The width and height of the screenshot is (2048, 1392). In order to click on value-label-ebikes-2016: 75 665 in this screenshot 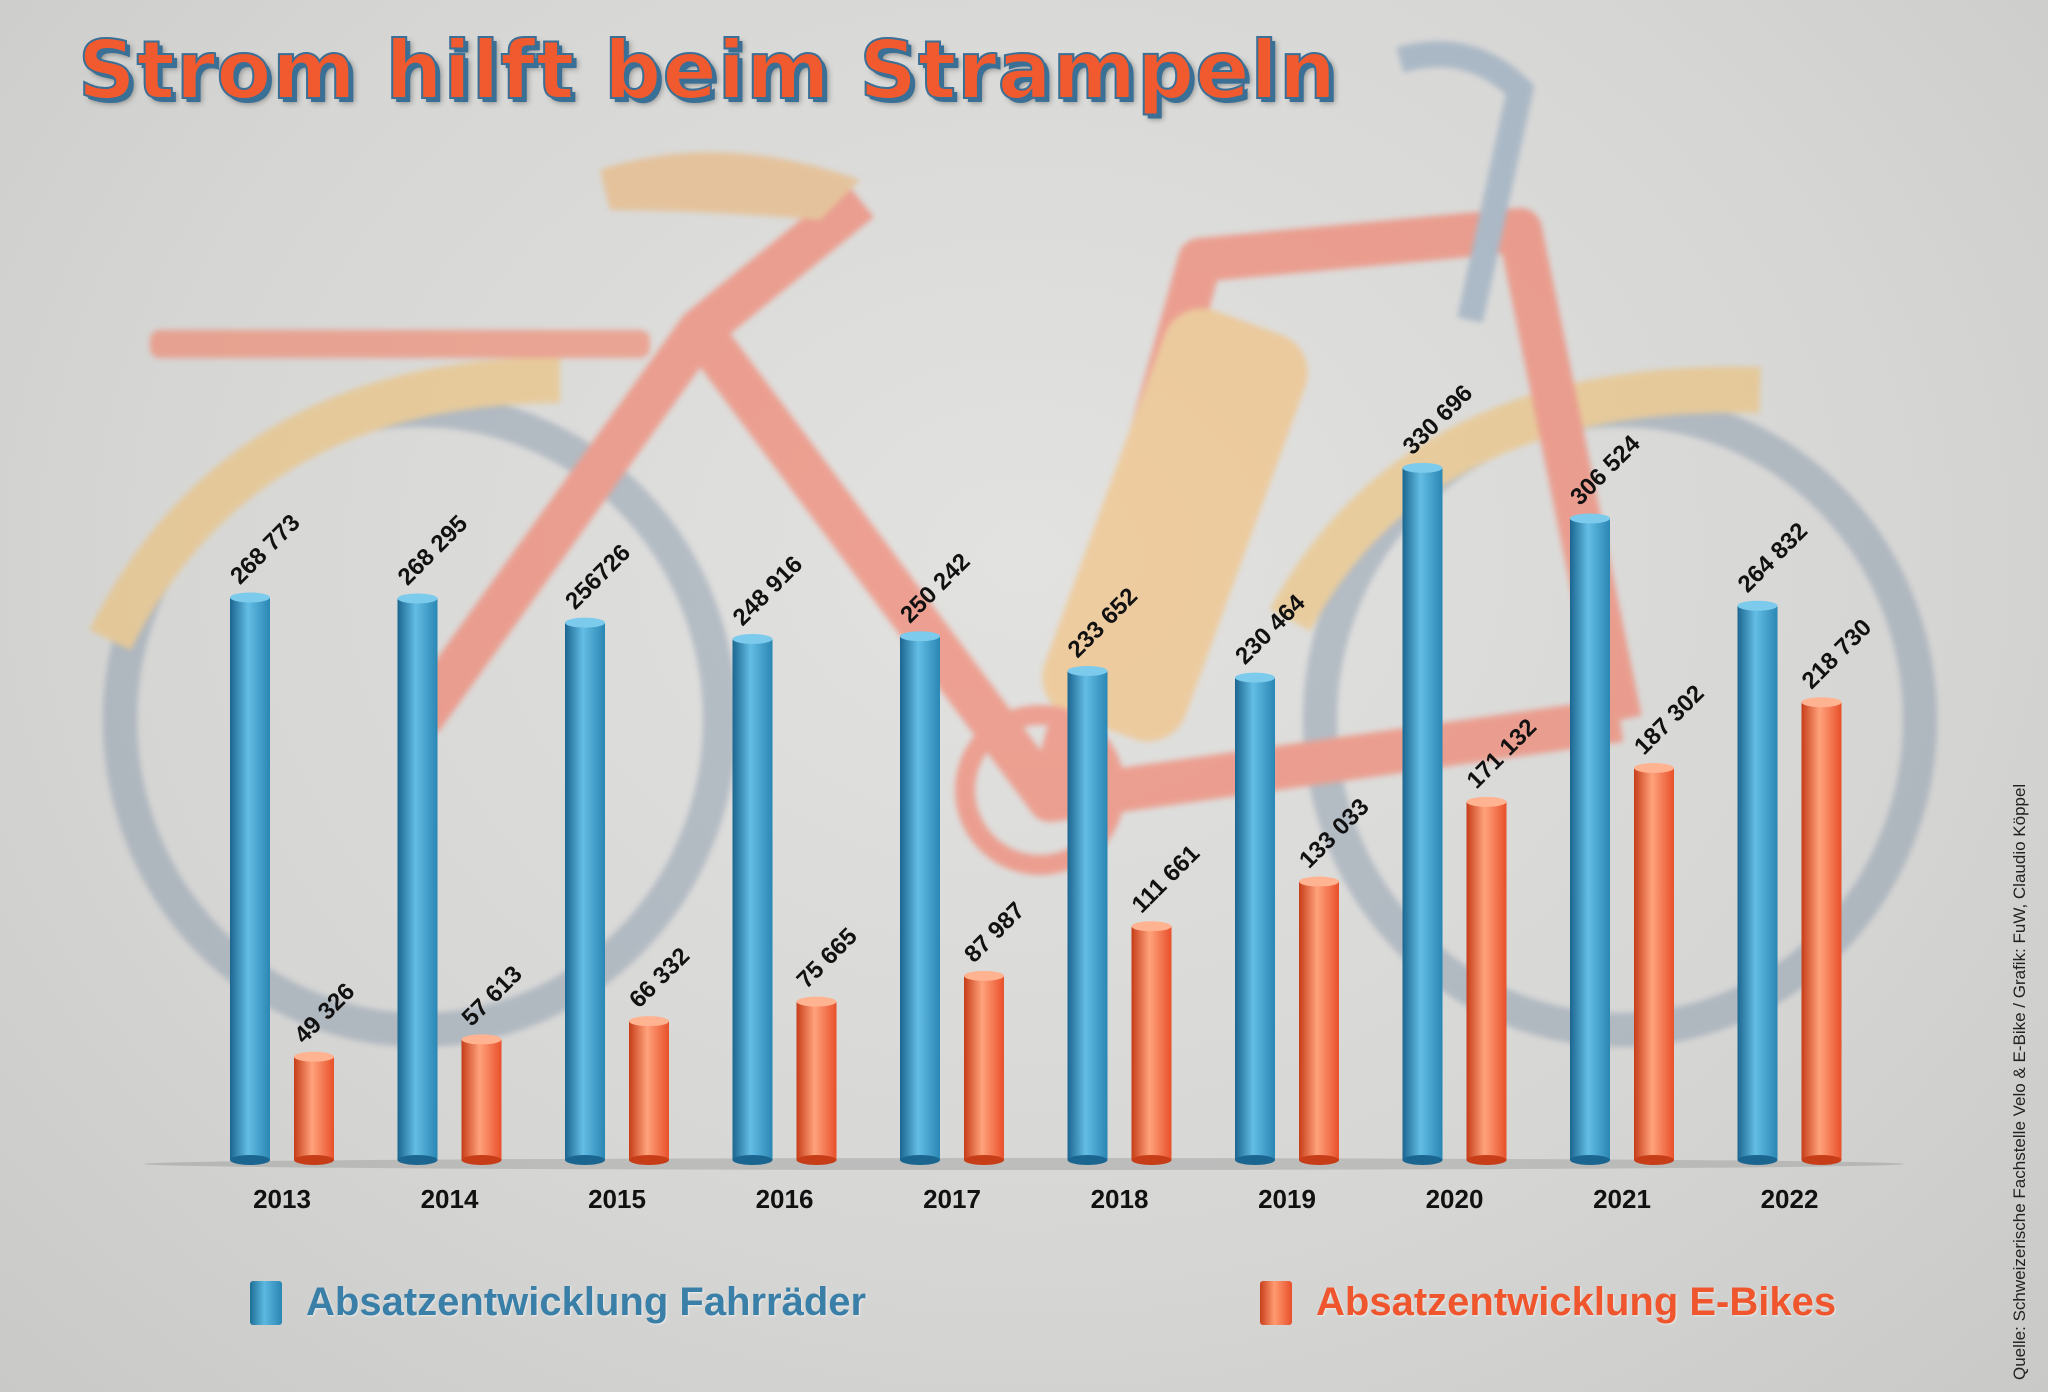, I will do `click(827, 958)`.